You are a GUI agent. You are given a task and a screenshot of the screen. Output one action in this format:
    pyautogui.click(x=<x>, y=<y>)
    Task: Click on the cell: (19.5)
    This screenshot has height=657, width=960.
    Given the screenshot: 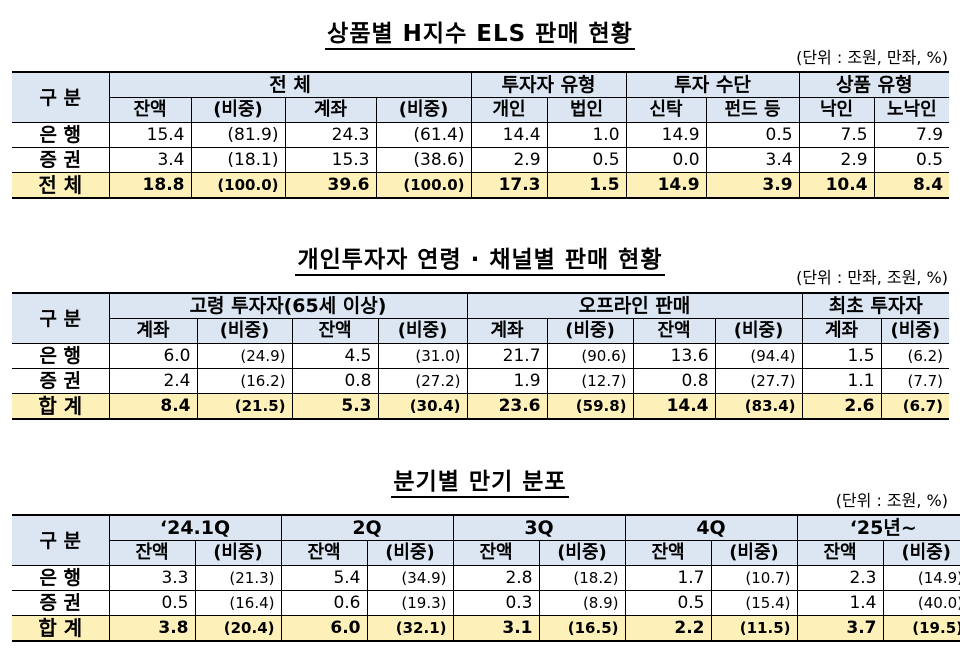 What is the action you would take?
    pyautogui.click(x=921, y=628)
    